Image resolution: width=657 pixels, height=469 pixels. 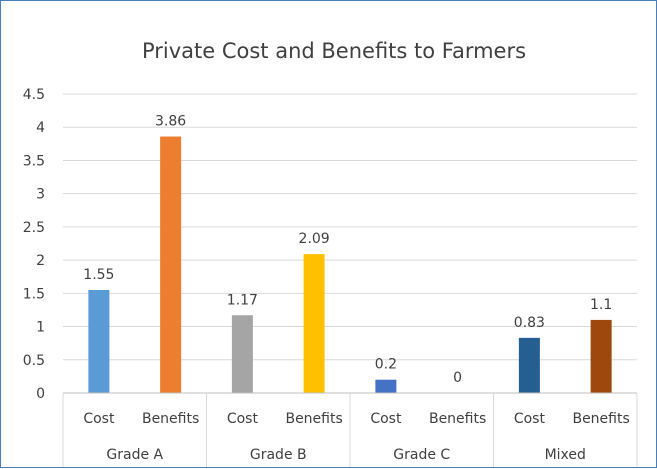 What do you see at coordinates (529, 365) in the screenshot?
I see `bar-mixed-cost` at bounding box center [529, 365].